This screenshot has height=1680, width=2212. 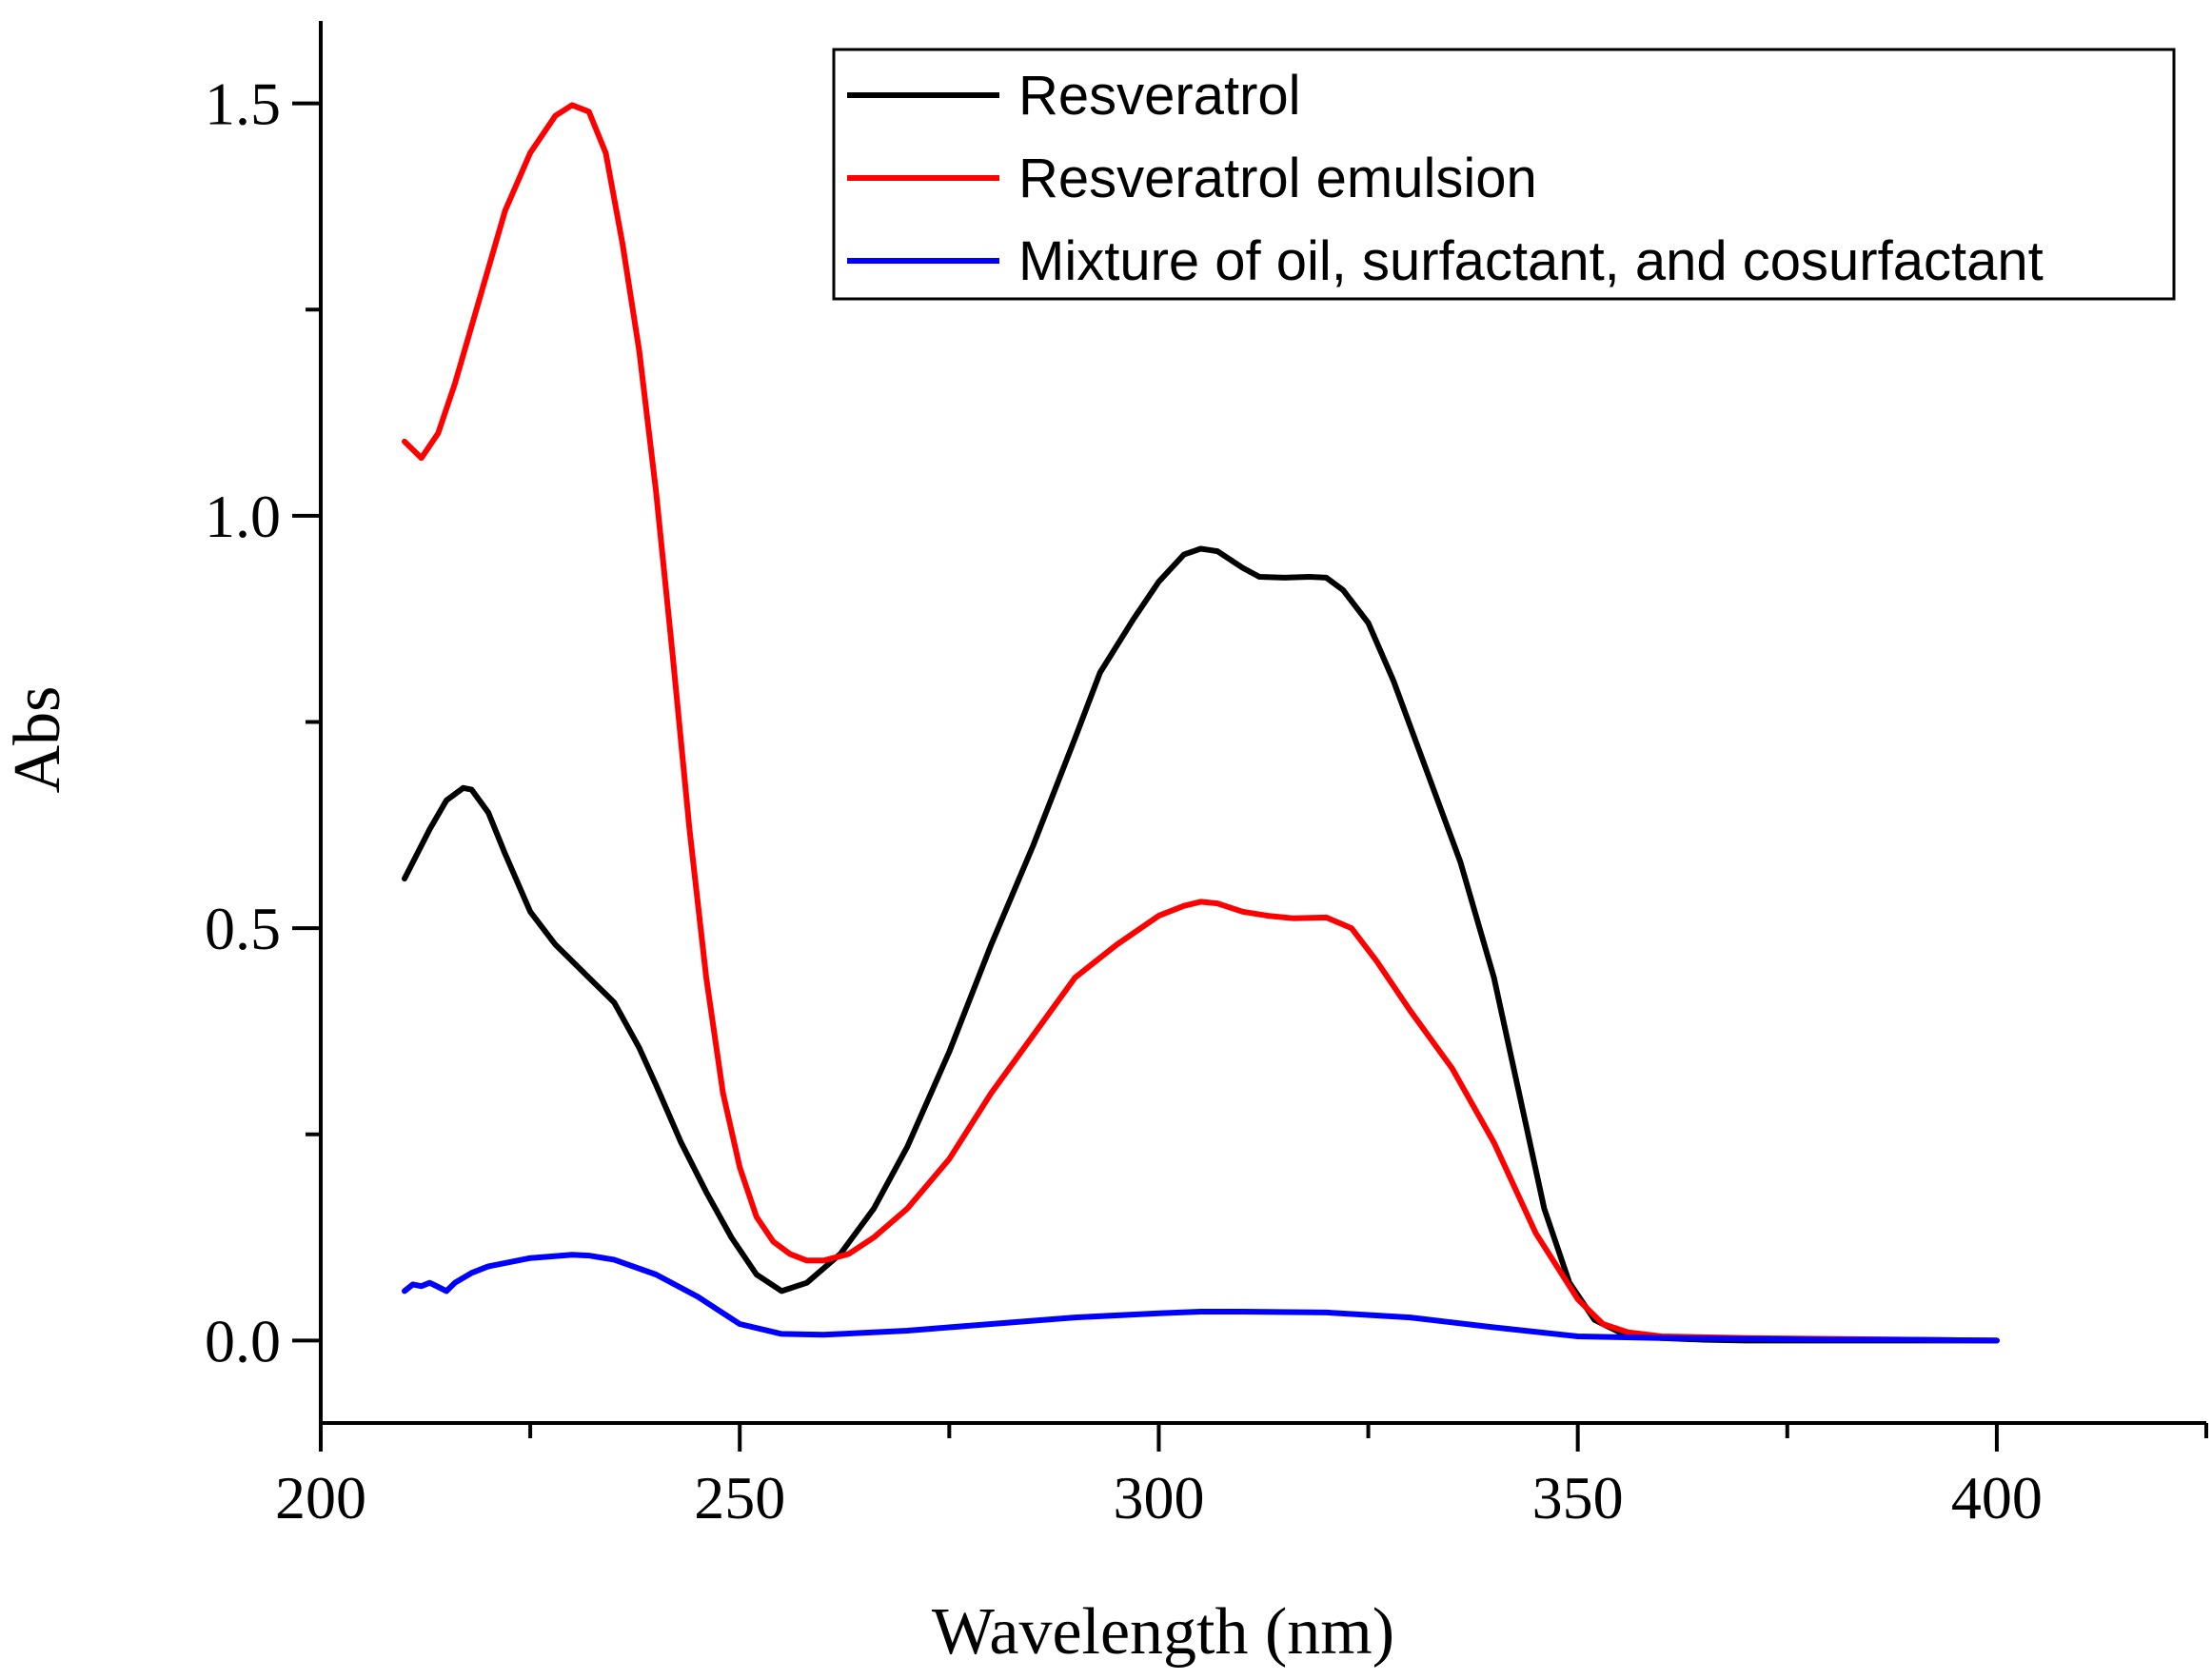 I want to click on x-tick-label: 400, so click(x=1997, y=1498).